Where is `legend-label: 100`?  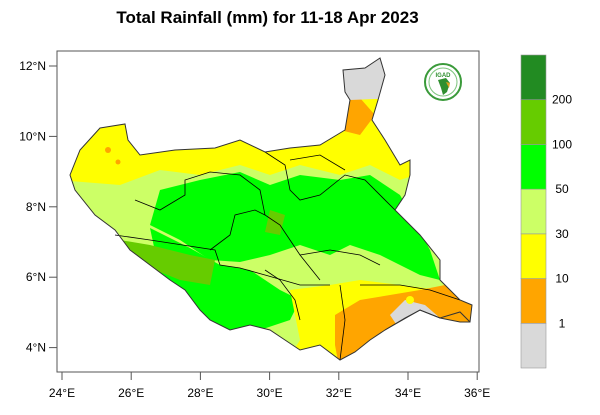 legend-label: 100 is located at coordinates (562, 144).